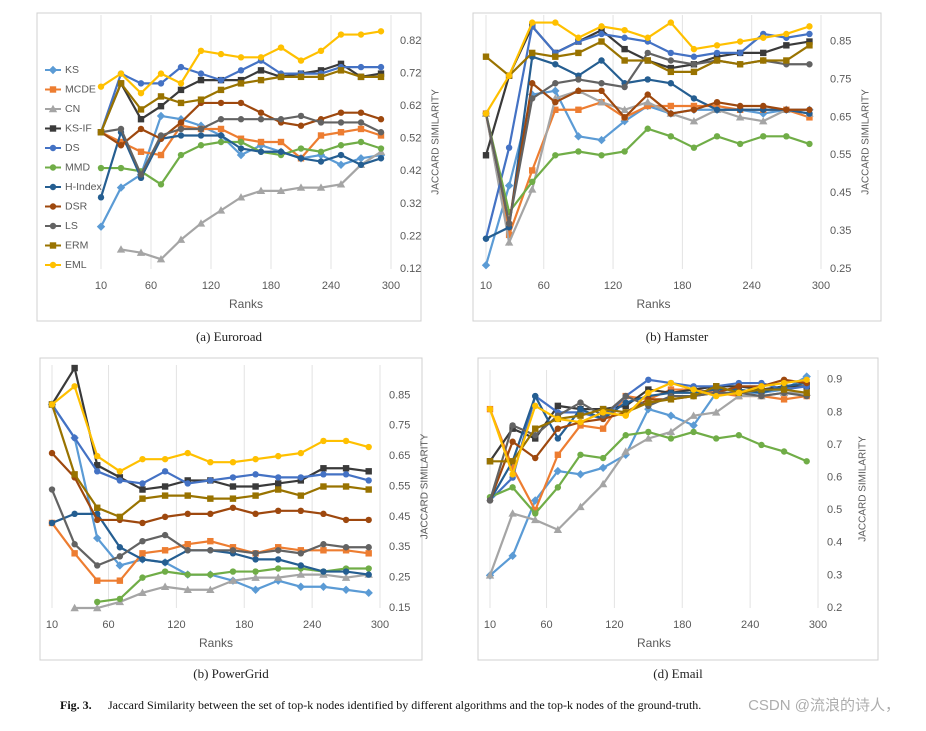  What do you see at coordinates (546, 625) in the screenshot?
I see `x-tick-label: 60` at bounding box center [546, 625].